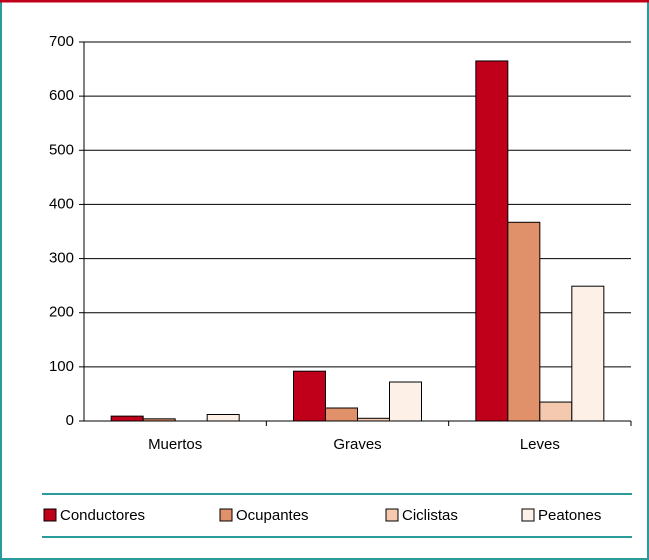 The height and width of the screenshot is (560, 649). What do you see at coordinates (61, 203) in the screenshot?
I see `y-tick-label: 400` at bounding box center [61, 203].